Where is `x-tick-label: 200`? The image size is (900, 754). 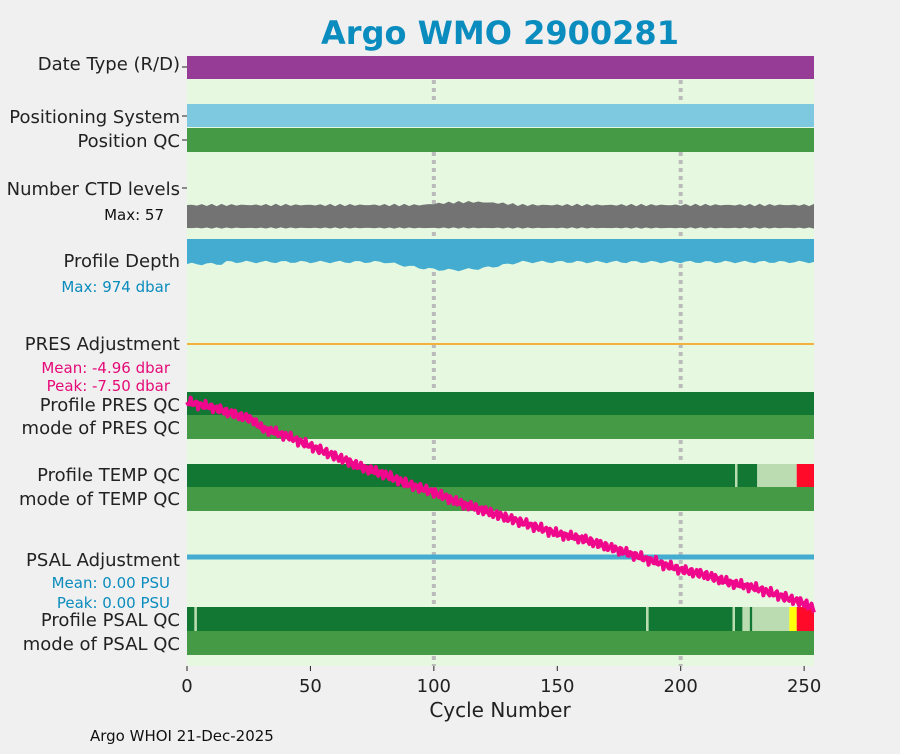
x-tick-label: 200 is located at coordinates (681, 686).